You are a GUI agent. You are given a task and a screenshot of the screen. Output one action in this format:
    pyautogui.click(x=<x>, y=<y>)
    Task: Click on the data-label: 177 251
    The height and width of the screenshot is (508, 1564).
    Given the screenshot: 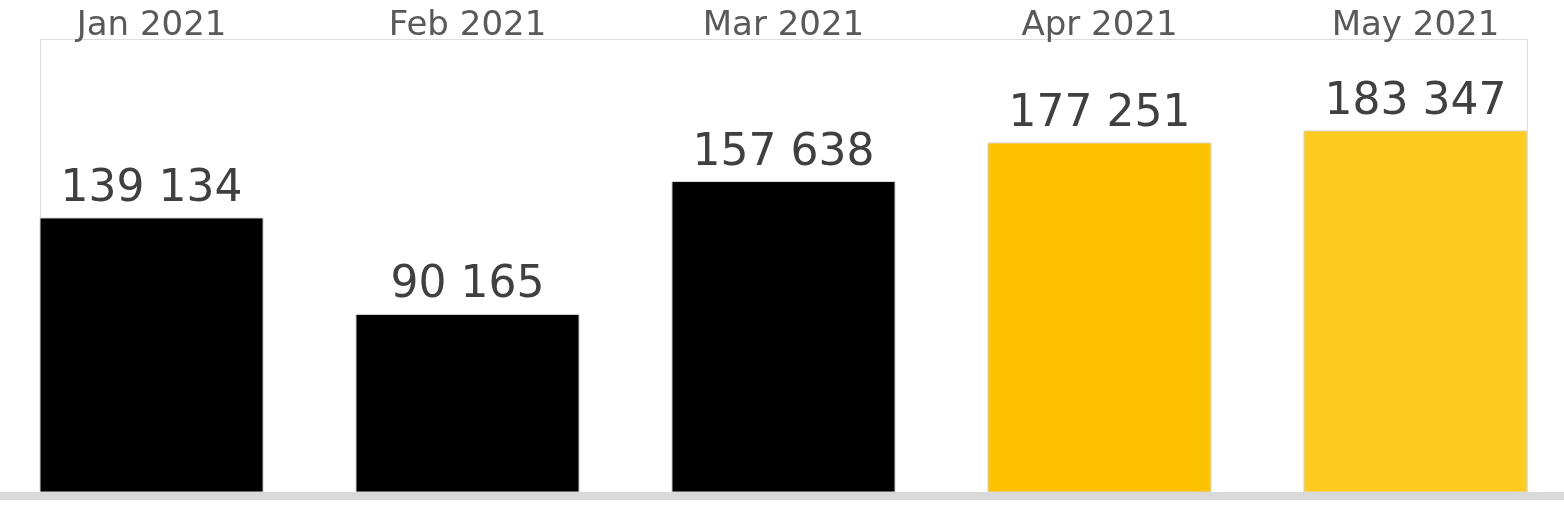 What is the action you would take?
    pyautogui.click(x=1099, y=110)
    